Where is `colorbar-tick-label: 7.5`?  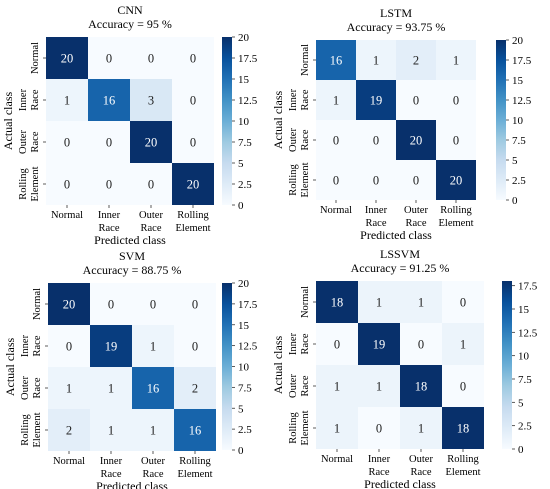 colorbar-tick-label: 7.5 is located at coordinates (245, 388).